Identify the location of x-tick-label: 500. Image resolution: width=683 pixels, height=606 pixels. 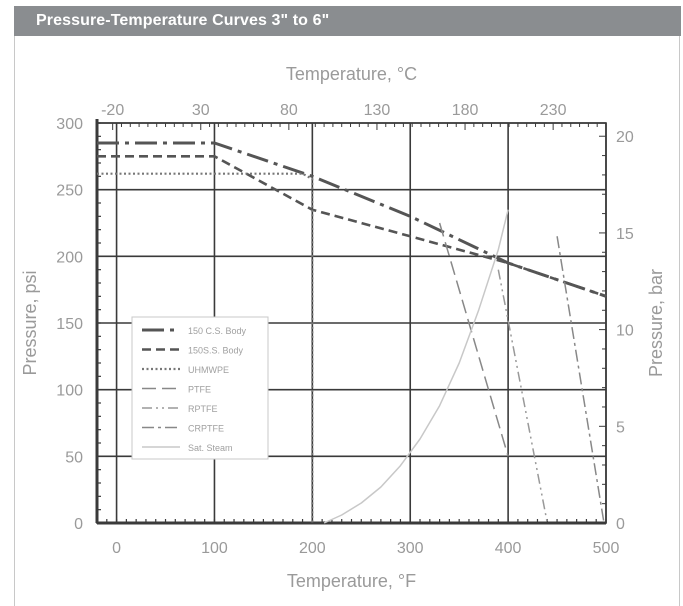
(606, 548).